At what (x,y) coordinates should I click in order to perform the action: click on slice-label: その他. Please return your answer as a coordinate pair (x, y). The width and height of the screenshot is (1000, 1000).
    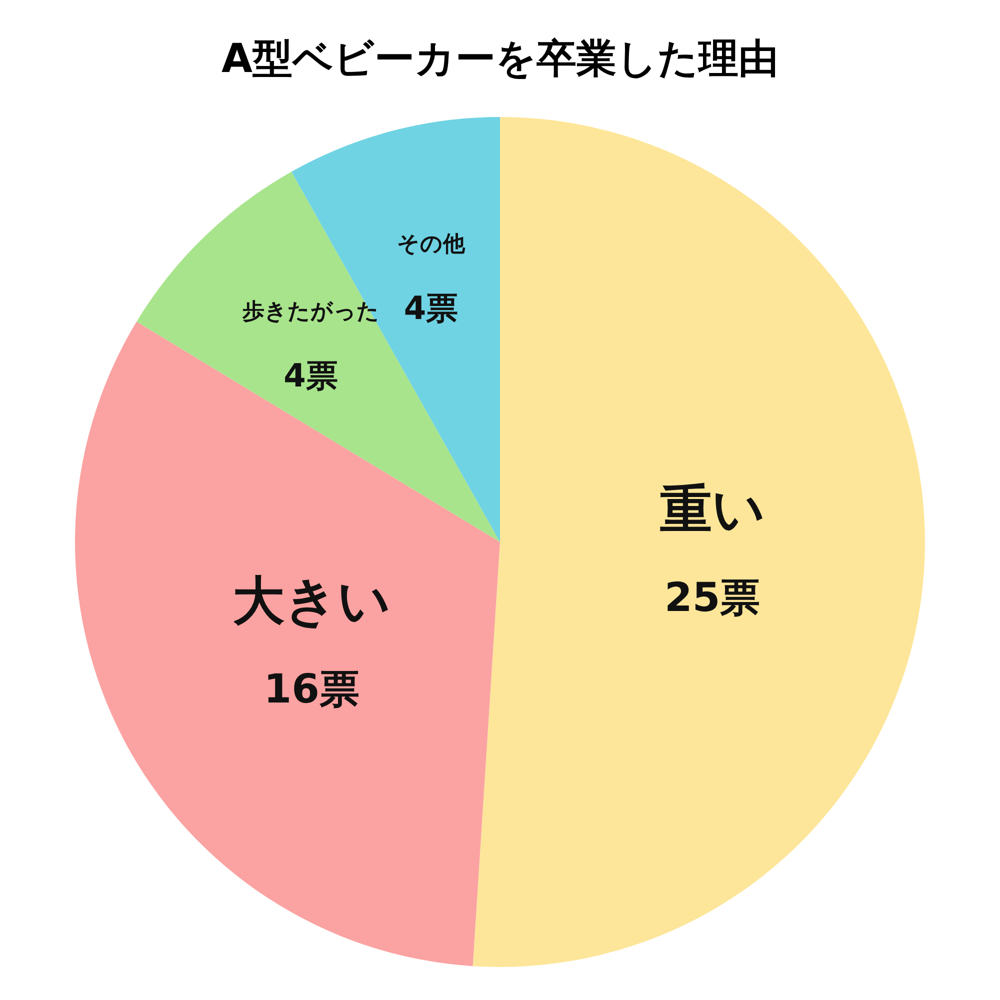
    Looking at the image, I should click on (431, 244).